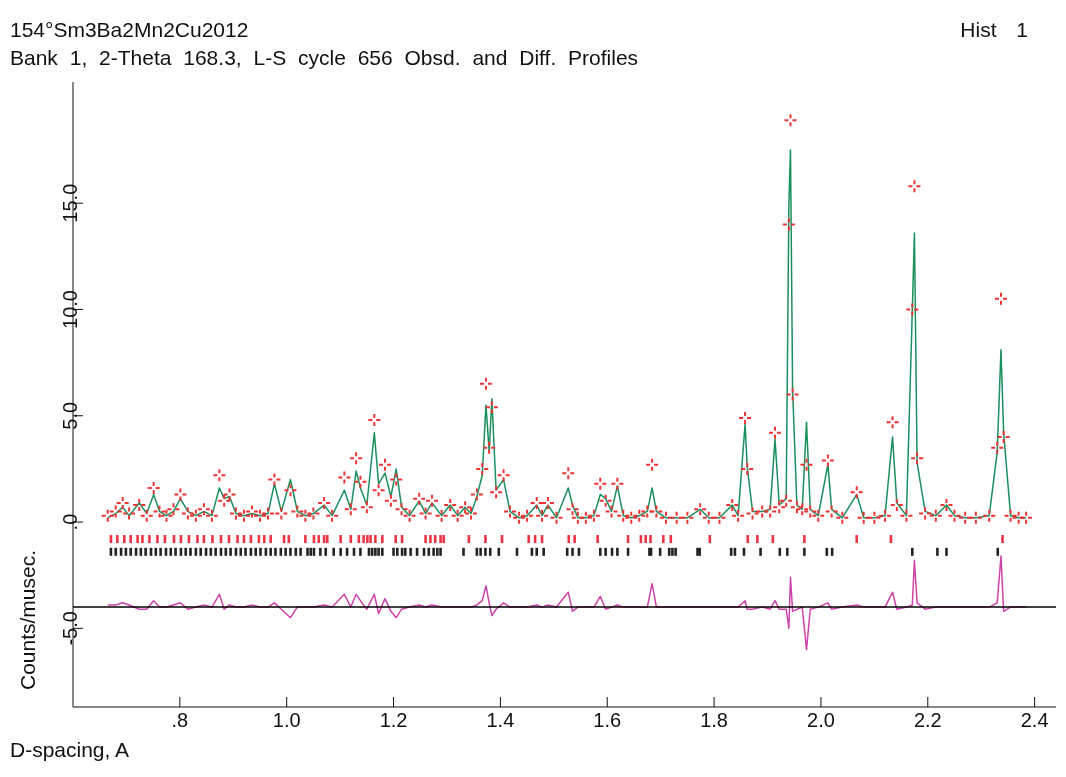 Image resolution: width=1066 pixels, height=777 pixels. What do you see at coordinates (286, 720) in the screenshot?
I see `x-tick-label: 1.0` at bounding box center [286, 720].